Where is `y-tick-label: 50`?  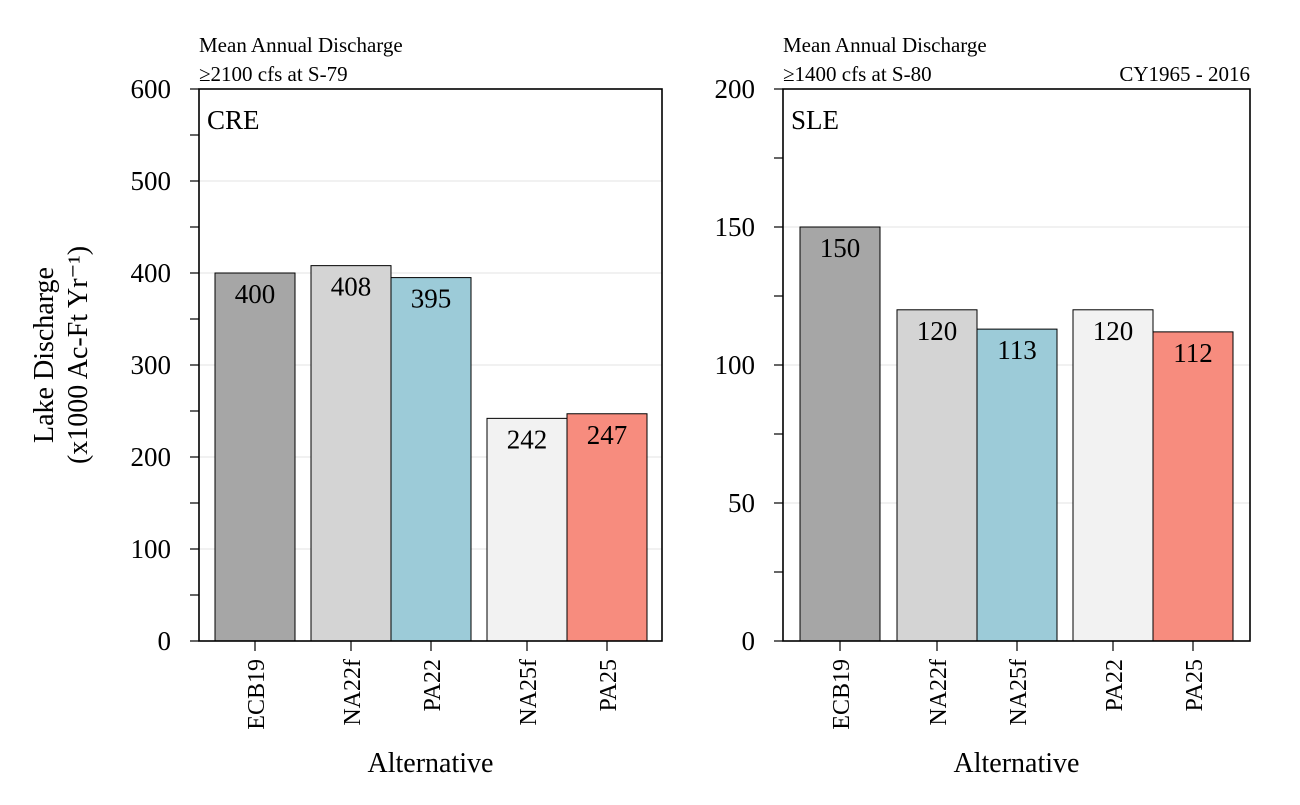
y-tick-label: 50 is located at coordinates (741, 503).